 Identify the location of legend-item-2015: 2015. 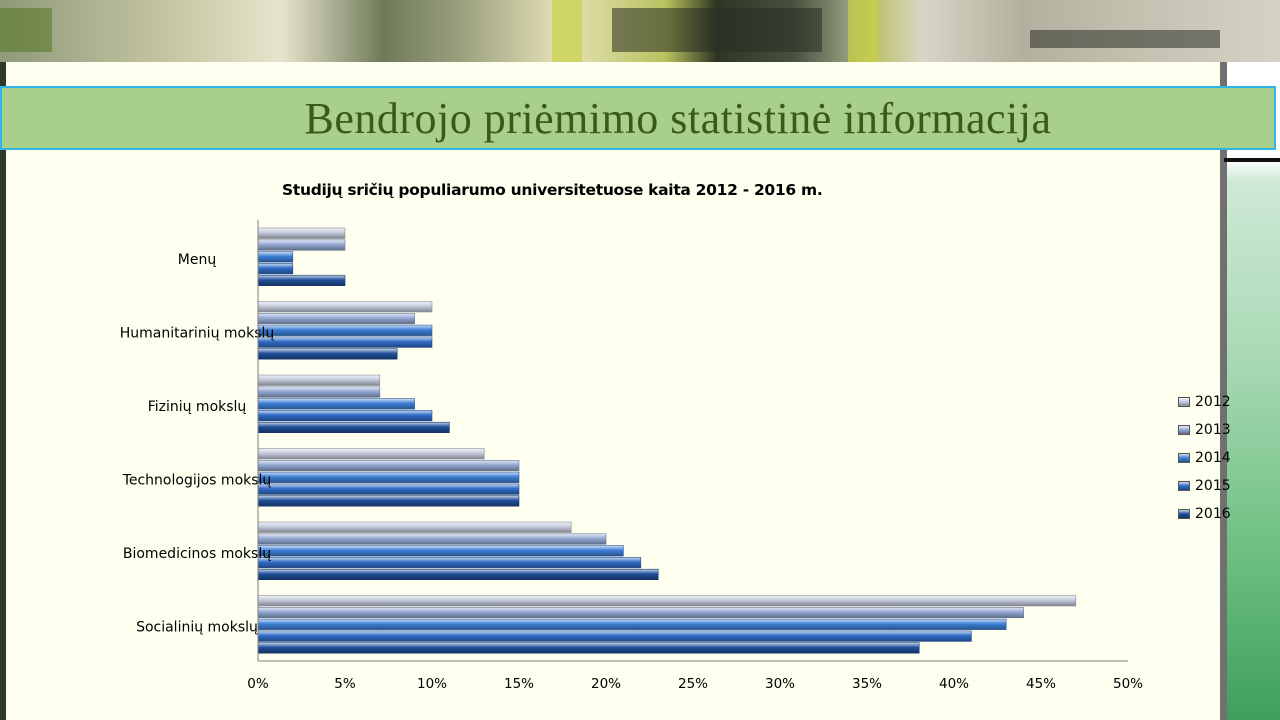
(1204, 486).